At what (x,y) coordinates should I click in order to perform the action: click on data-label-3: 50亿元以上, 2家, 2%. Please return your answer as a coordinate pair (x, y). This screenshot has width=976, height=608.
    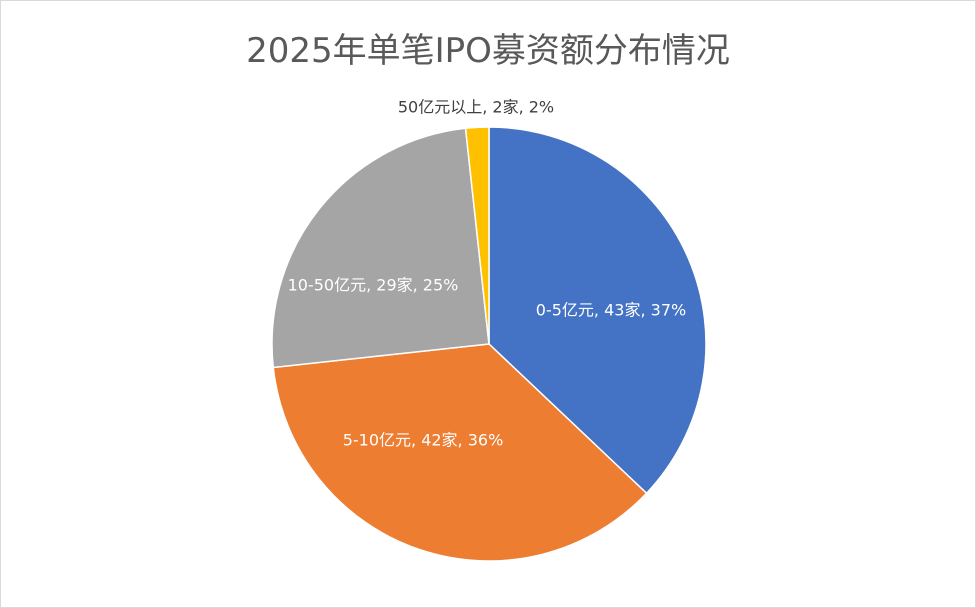
    Looking at the image, I should click on (476, 107).